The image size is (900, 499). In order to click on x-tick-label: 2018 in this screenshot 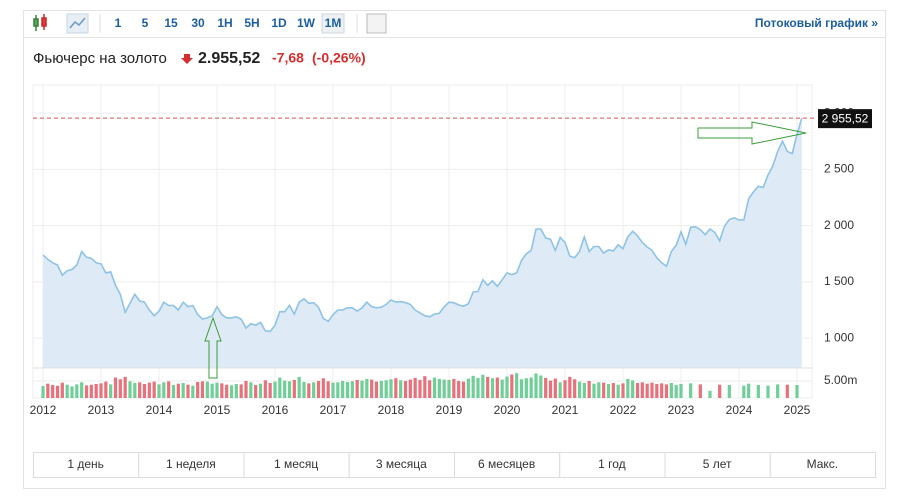, I will do `click(391, 410)`.